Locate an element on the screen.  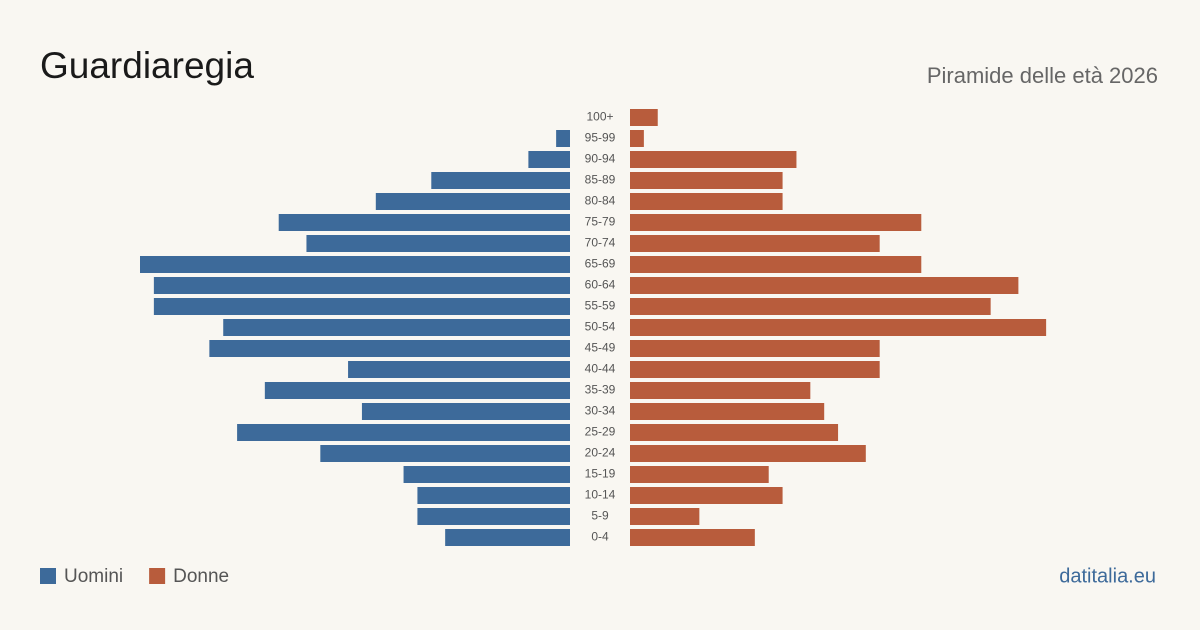
age-label: 85-89 is located at coordinates (600, 180).